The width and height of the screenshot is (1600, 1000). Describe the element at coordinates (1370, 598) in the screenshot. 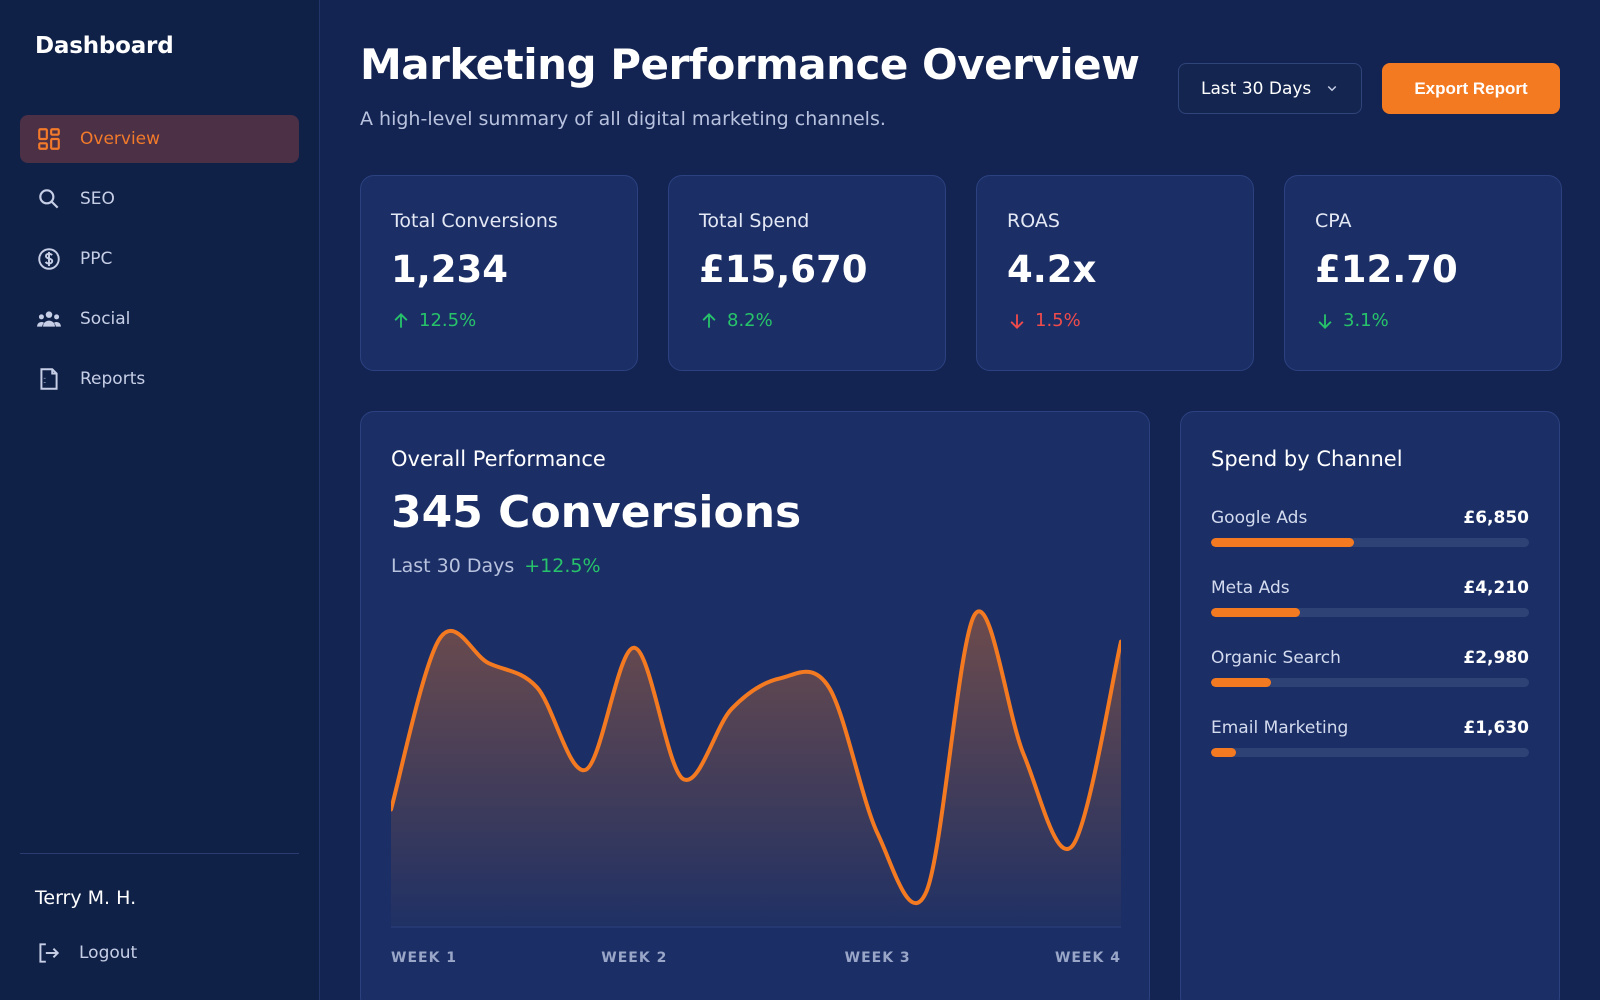

I see `channel-row-meta-ads: Meta Ads £4,210` at that location.